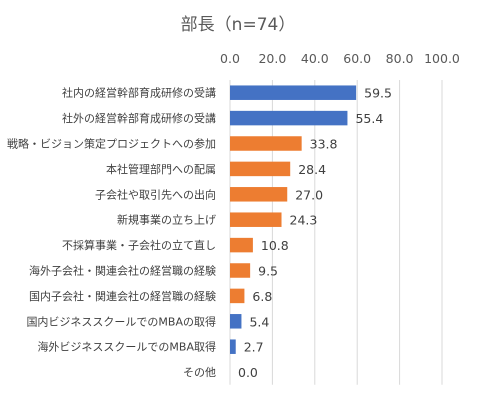 Image resolution: width=482 pixels, height=402 pixels. Describe the element at coordinates (272, 58) in the screenshot. I see `x-tick-label: 20.0` at that location.